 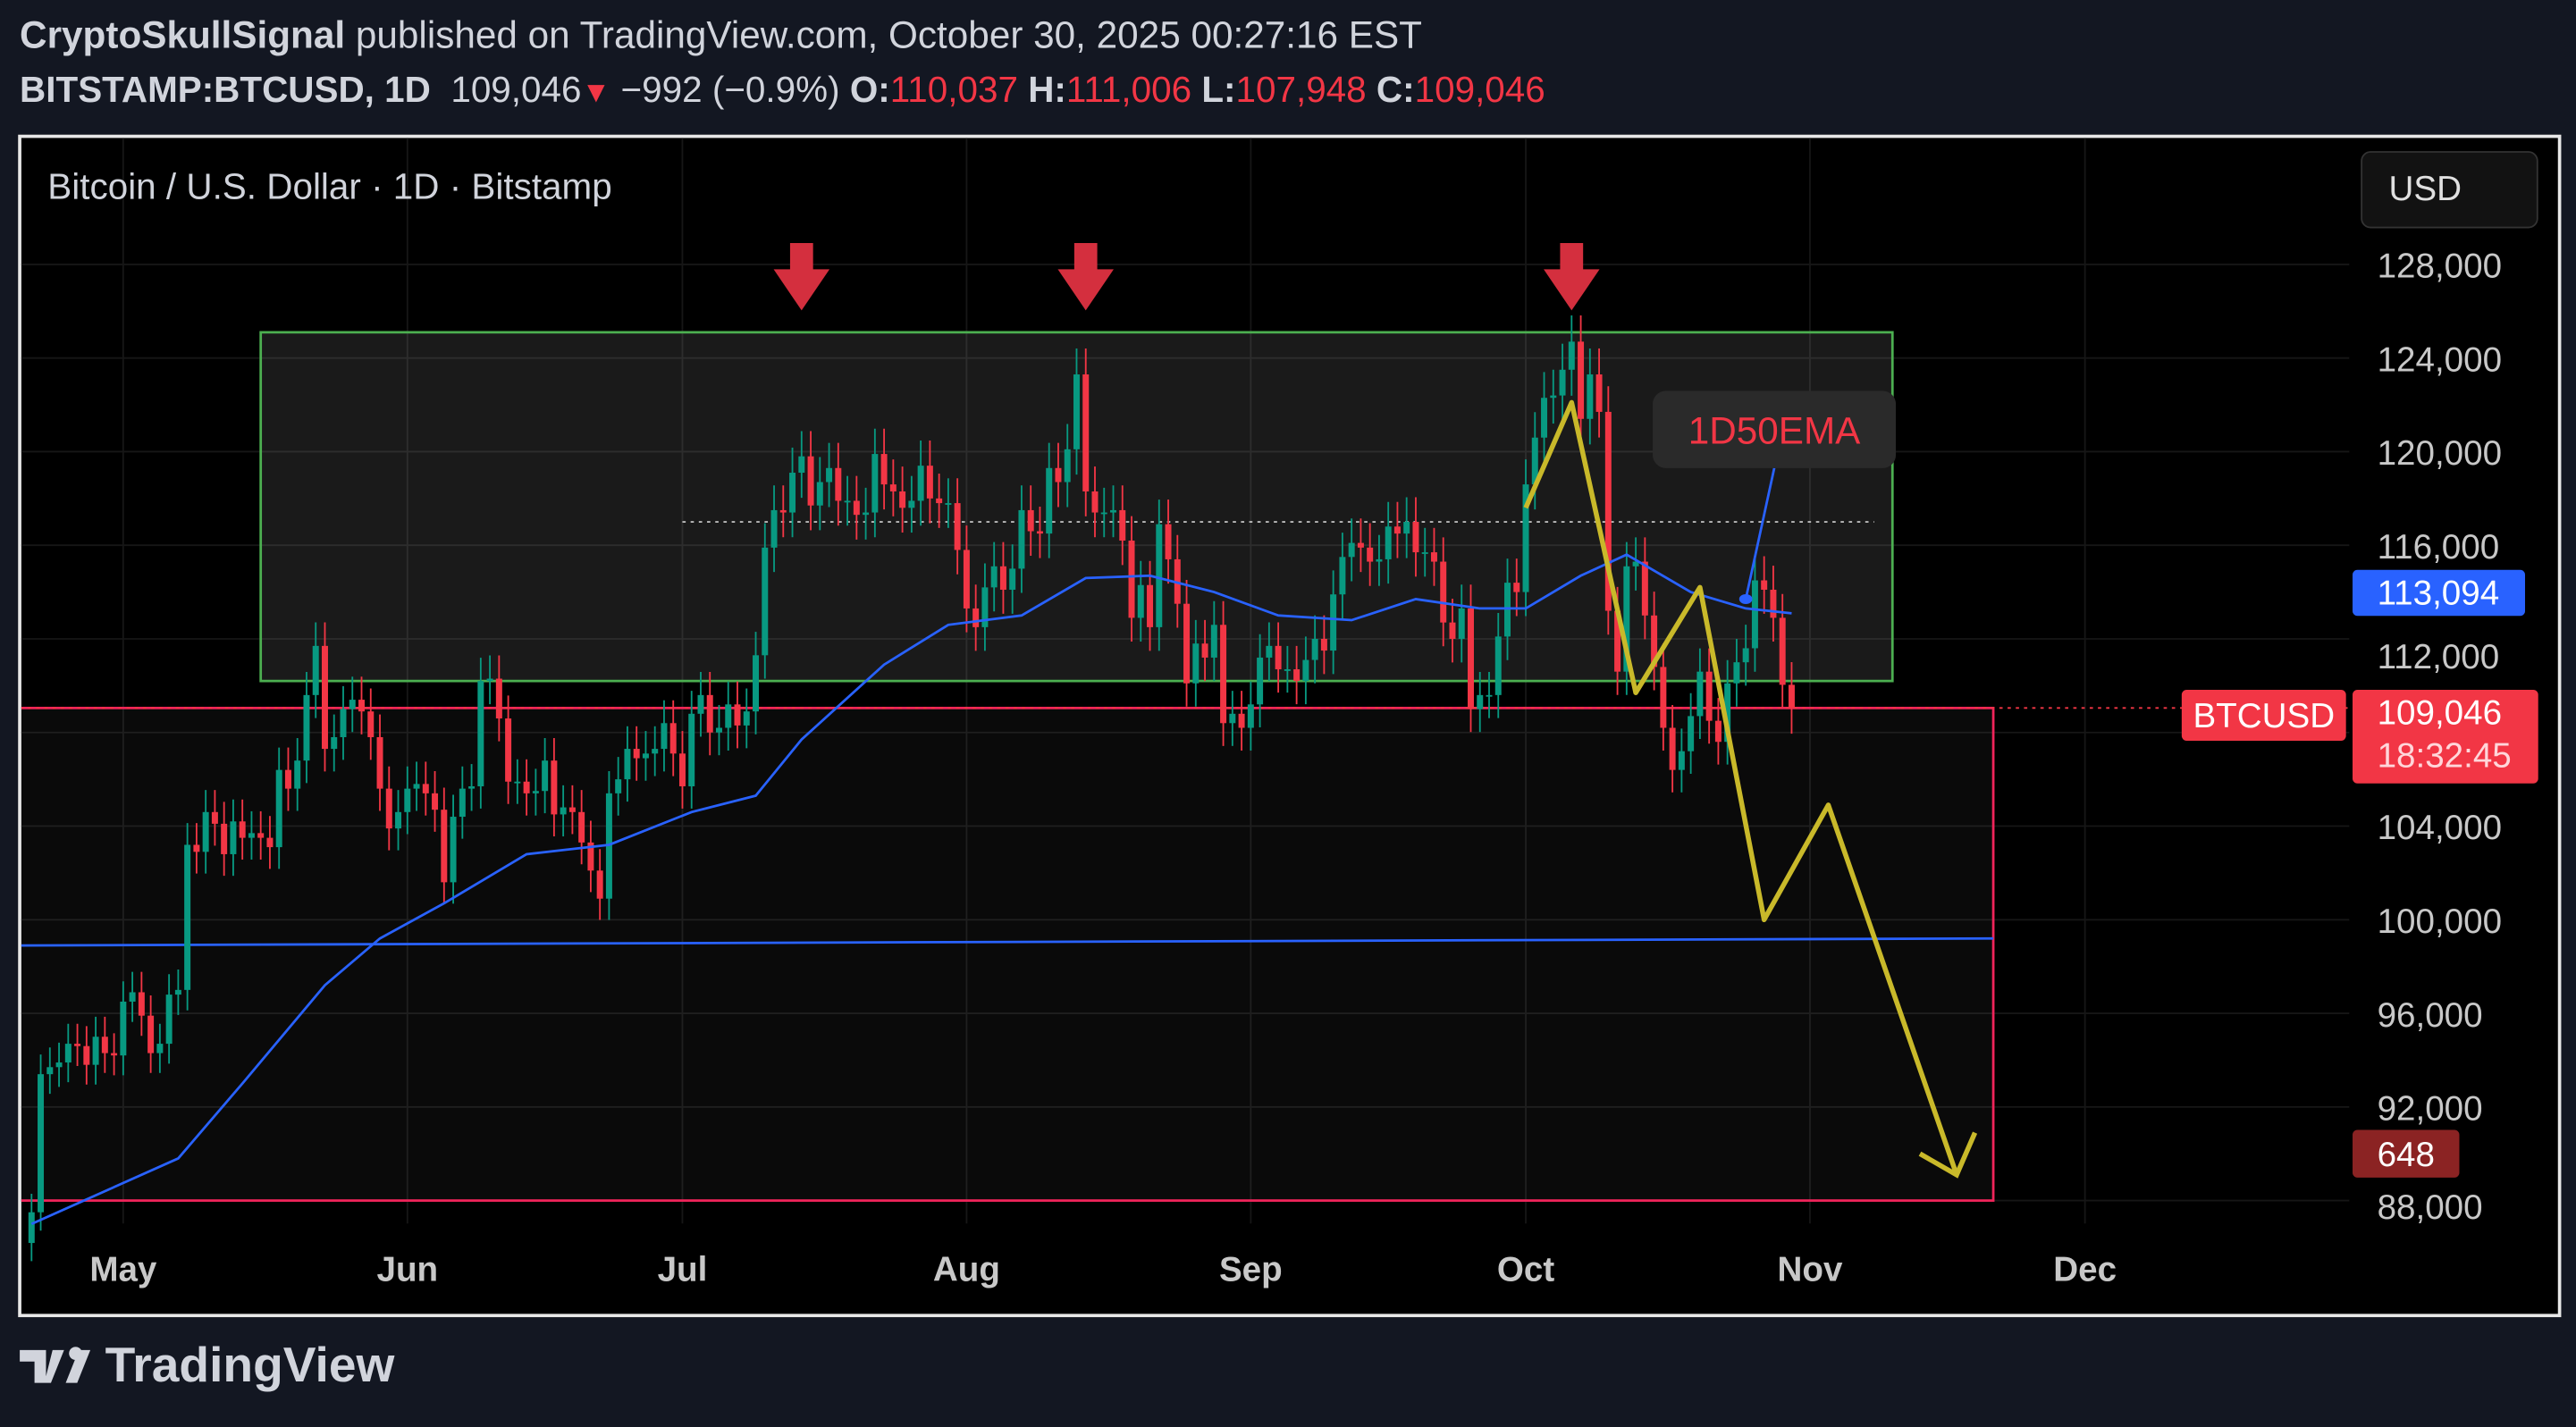 I want to click on ema-label-box, so click(x=1775, y=429).